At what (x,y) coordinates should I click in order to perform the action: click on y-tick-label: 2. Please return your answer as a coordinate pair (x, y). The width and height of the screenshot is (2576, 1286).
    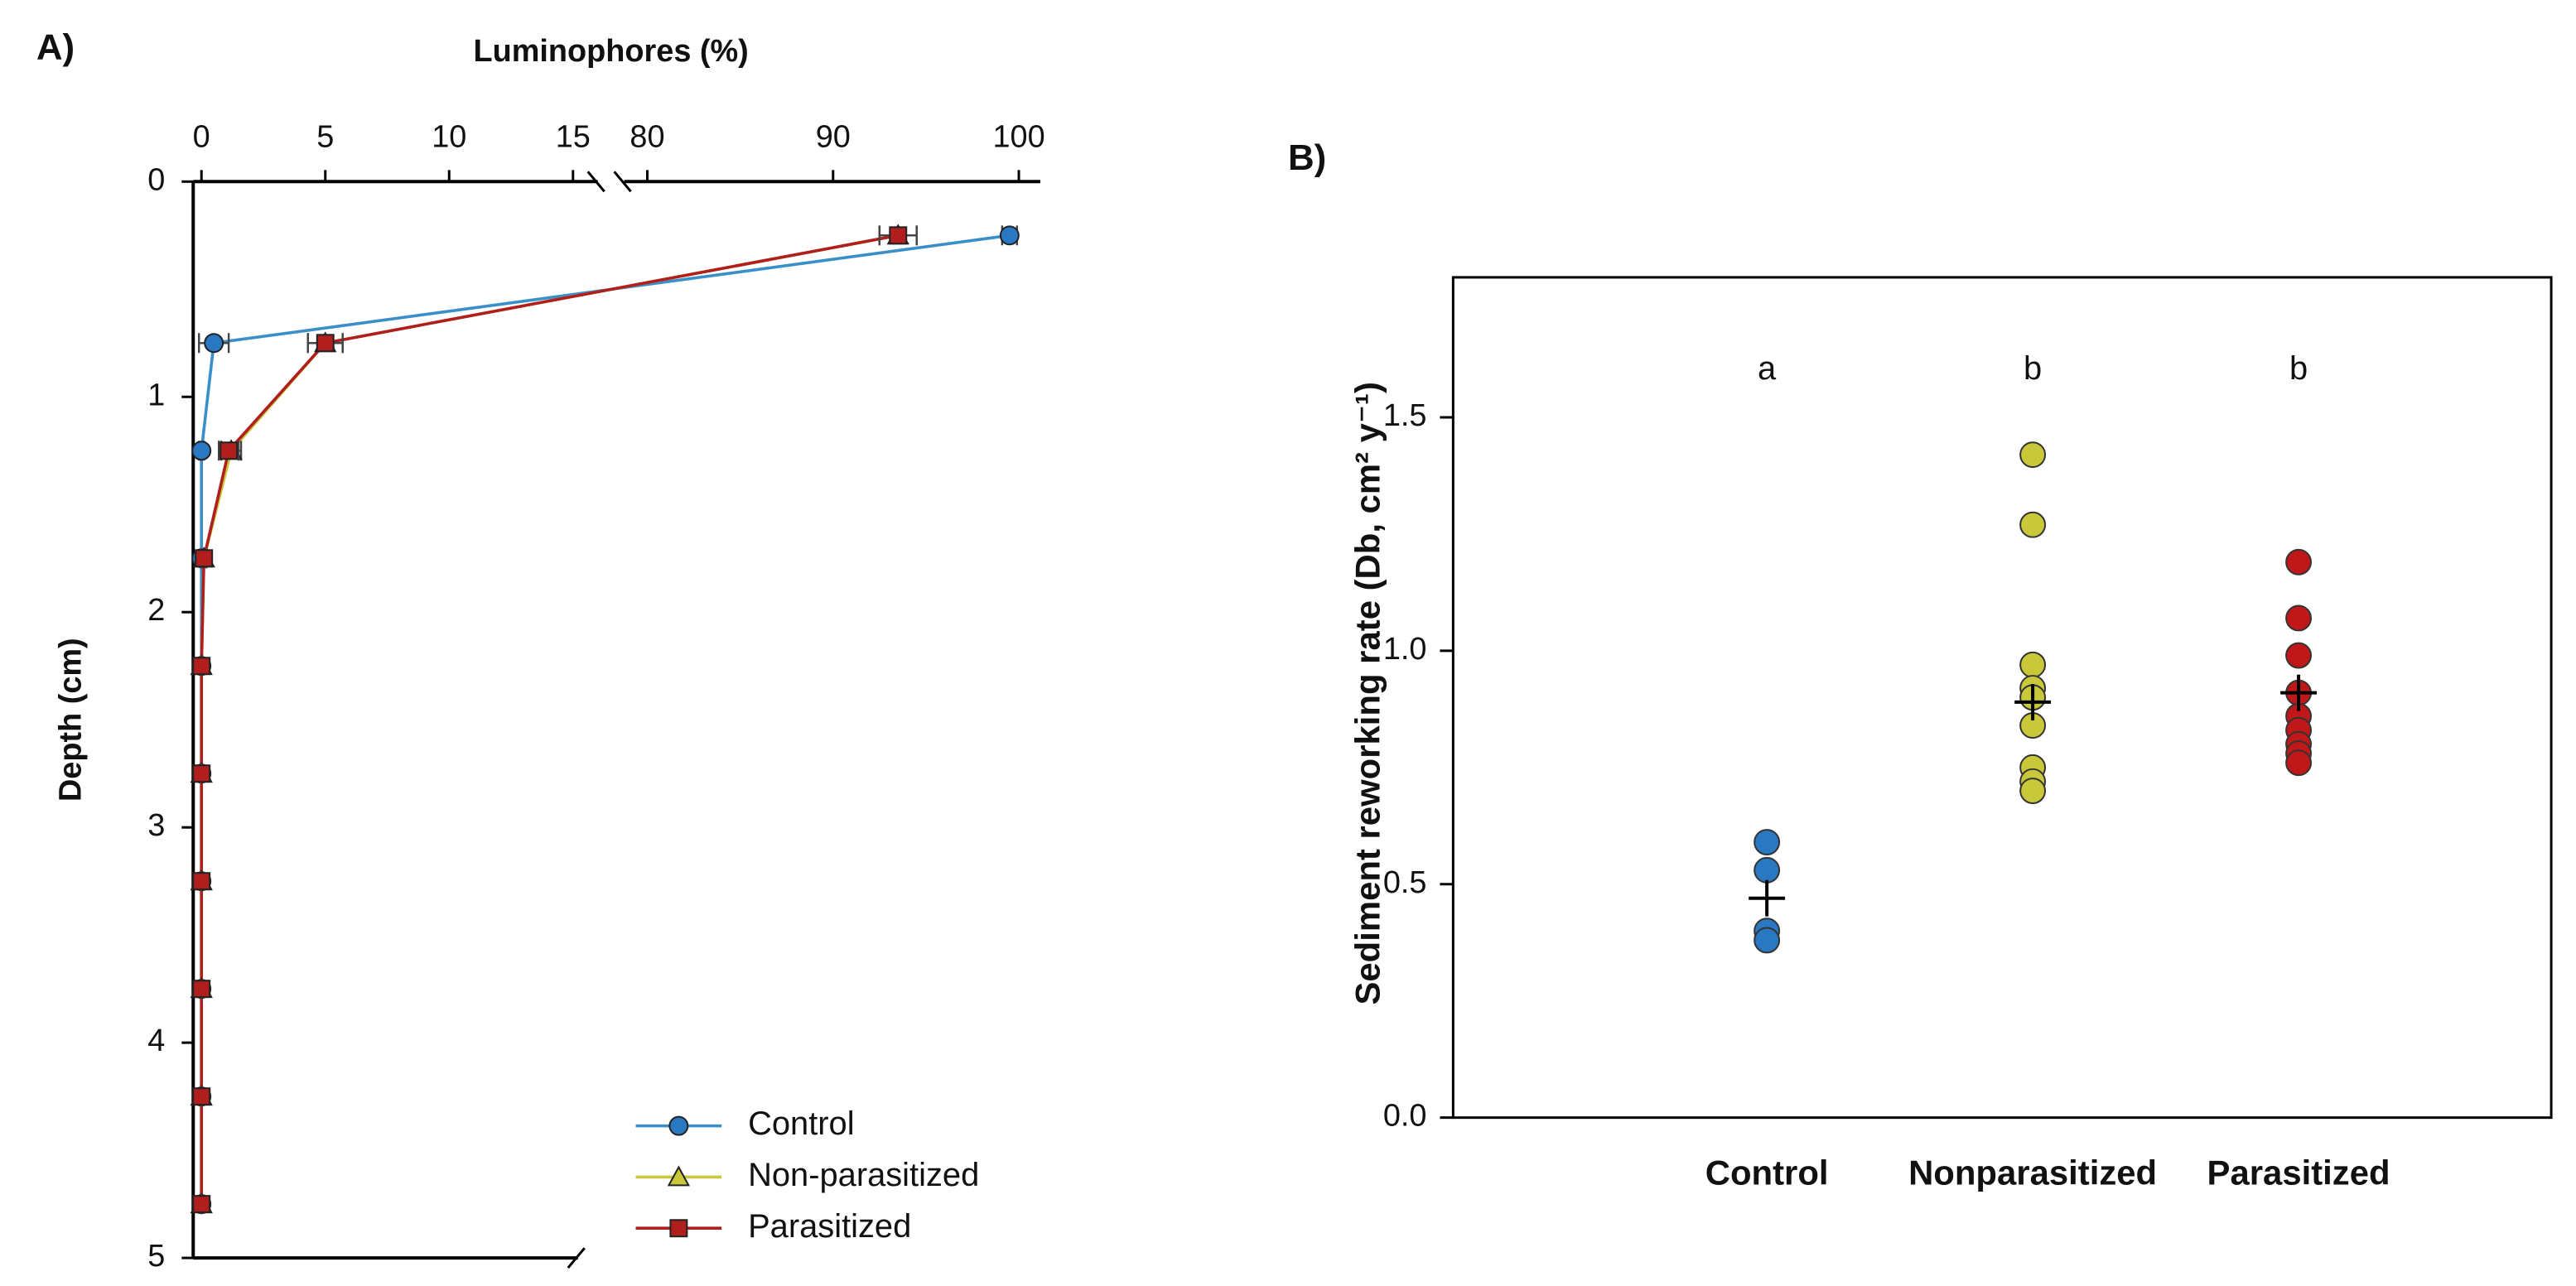
    Looking at the image, I should click on (156, 610).